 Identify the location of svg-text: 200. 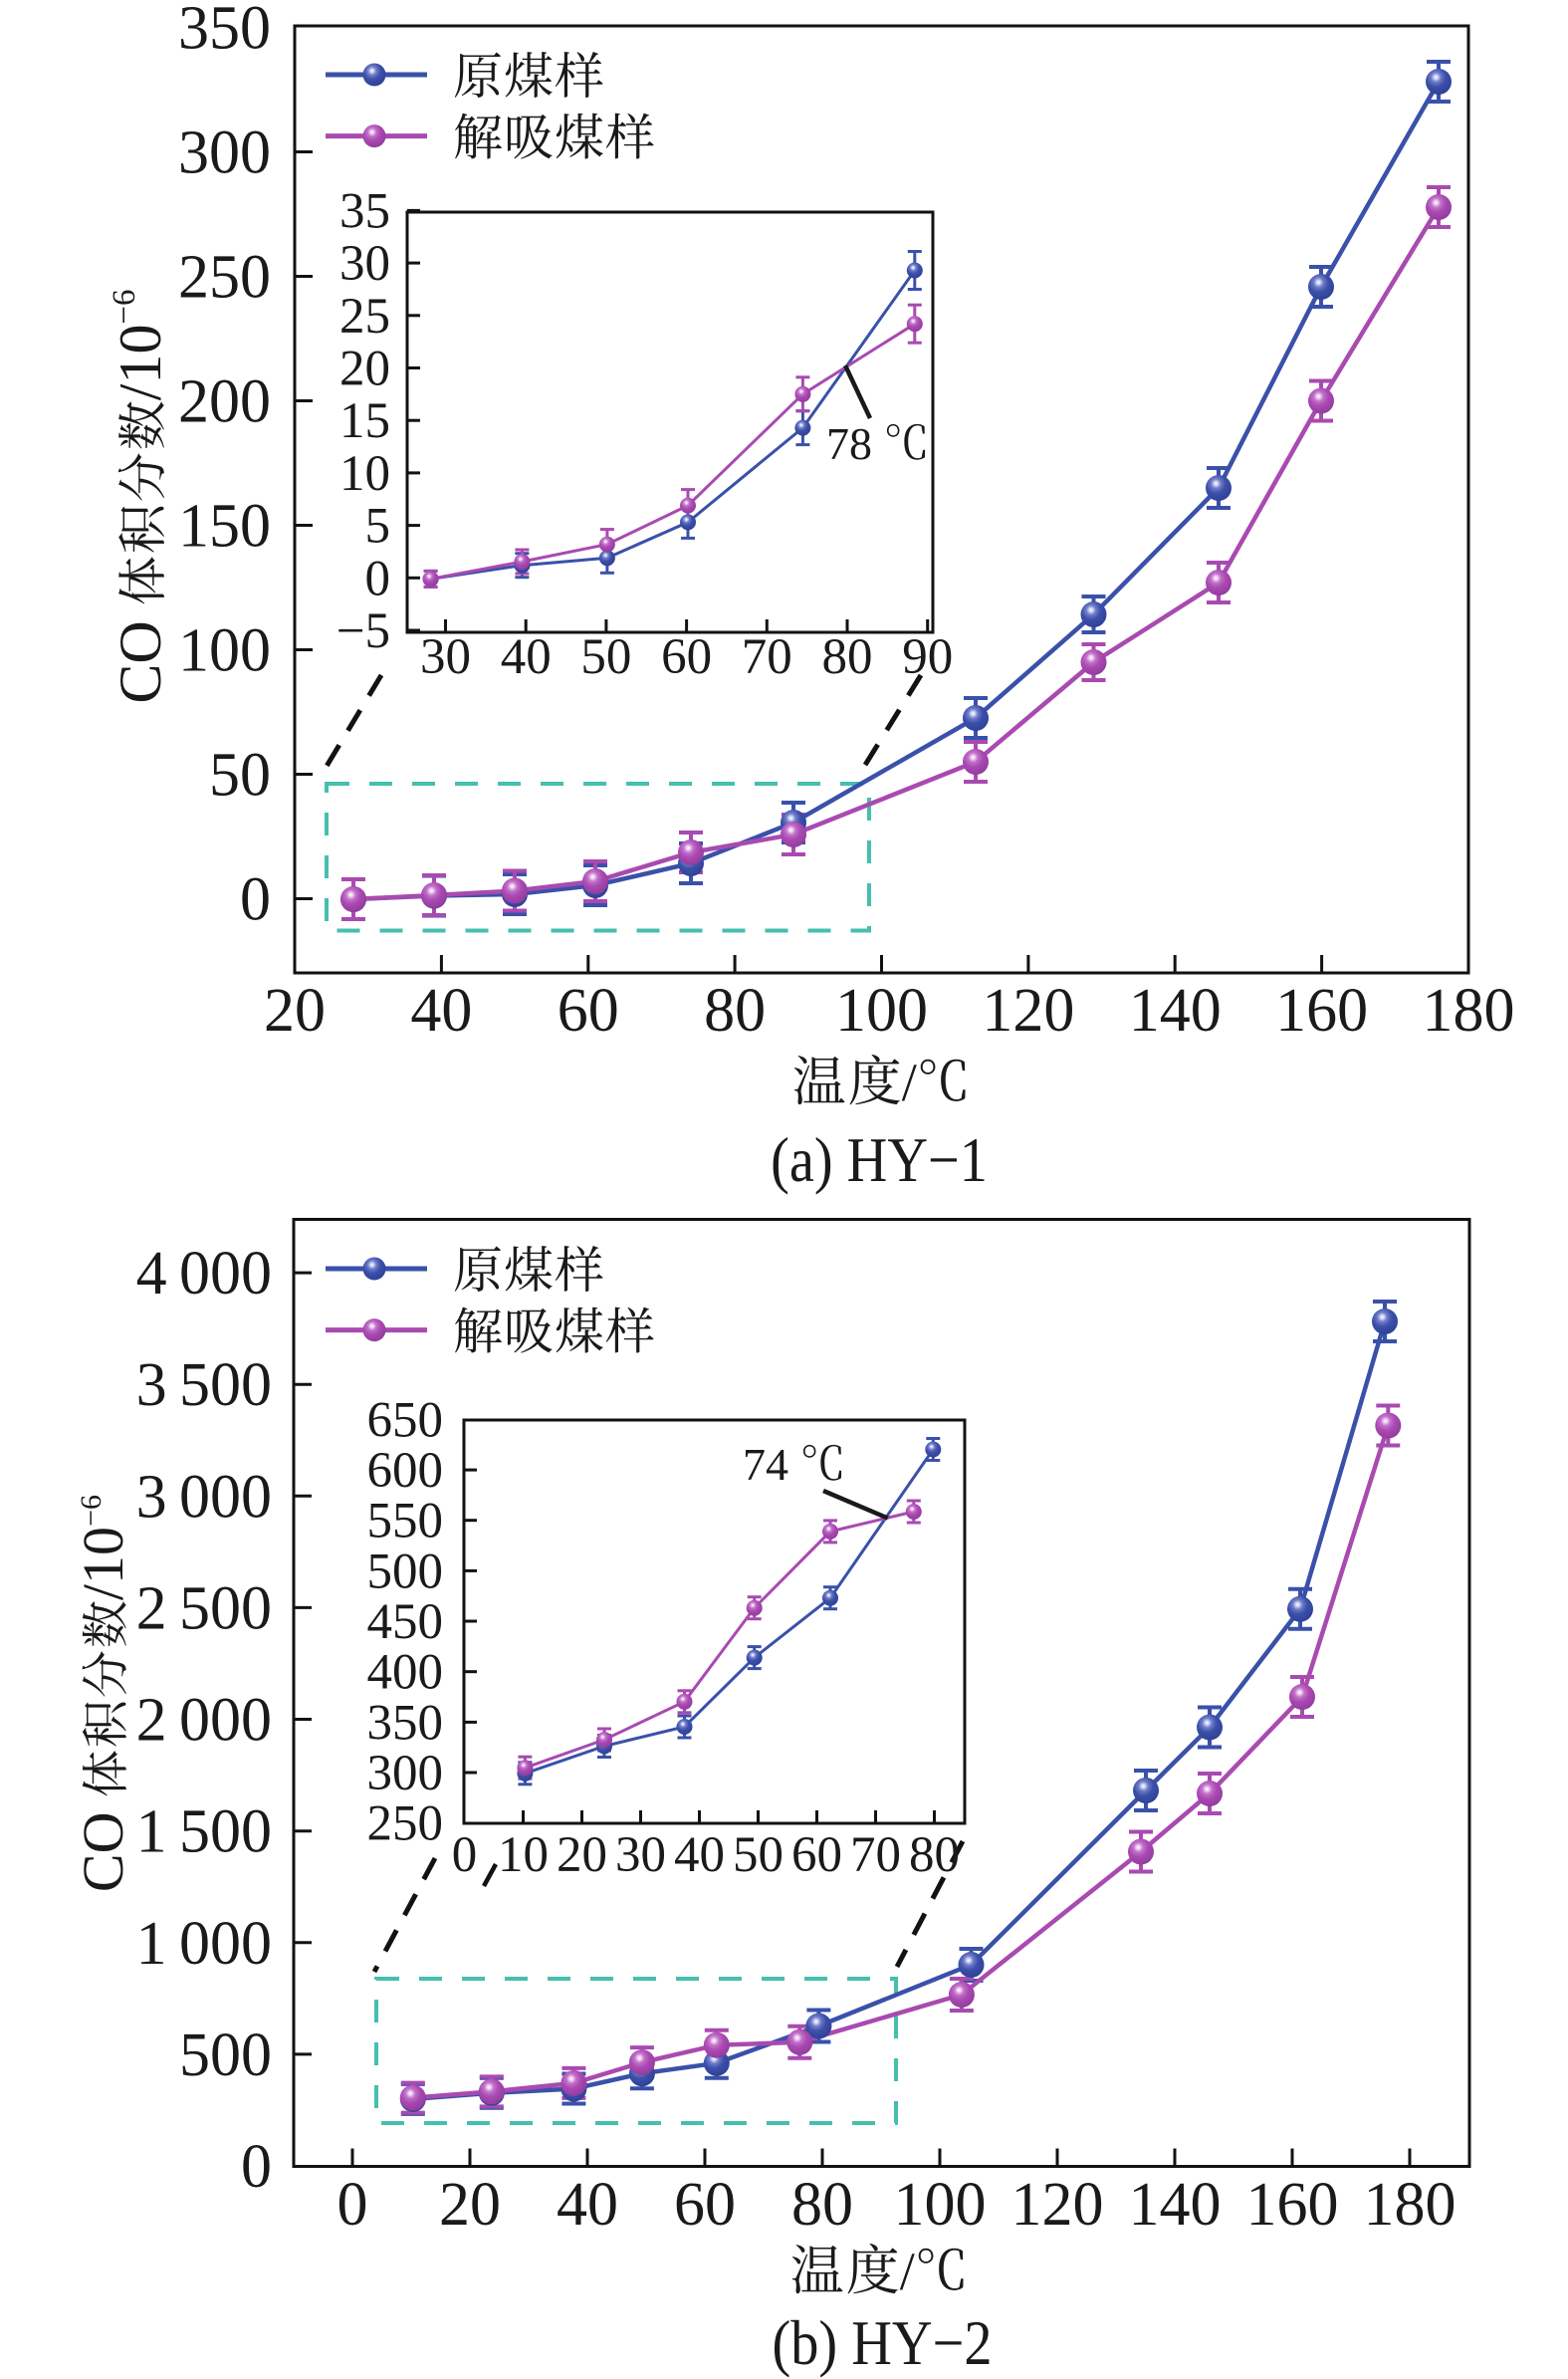
(225, 402).